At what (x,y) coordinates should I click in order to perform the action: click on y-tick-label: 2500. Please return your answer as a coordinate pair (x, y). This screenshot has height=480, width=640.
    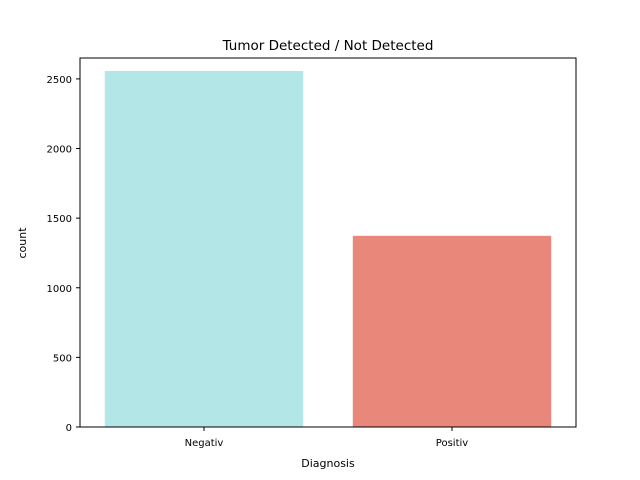
    Looking at the image, I should click on (59, 80).